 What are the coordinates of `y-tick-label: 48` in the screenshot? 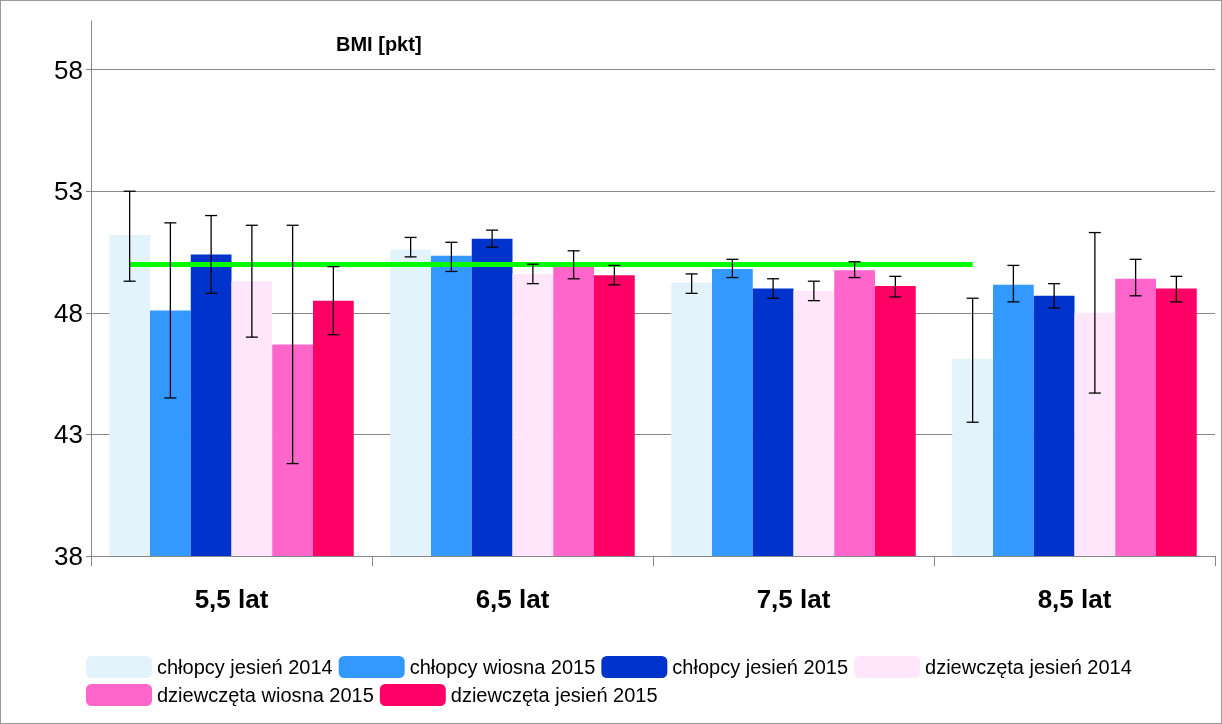 It's located at (68, 312).